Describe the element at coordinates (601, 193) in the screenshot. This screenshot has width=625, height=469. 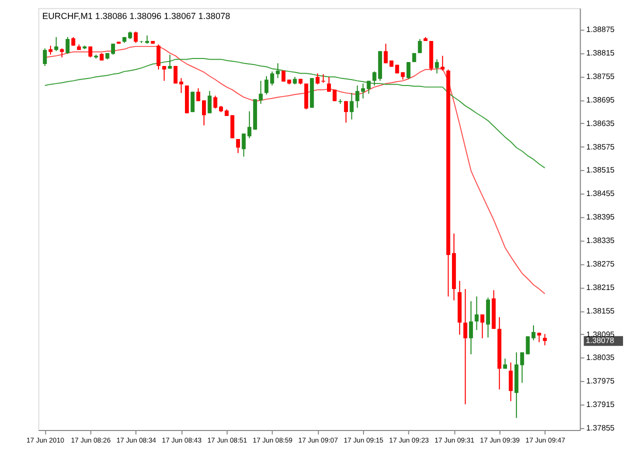
I see `y-tick-label: 1.38455` at that location.